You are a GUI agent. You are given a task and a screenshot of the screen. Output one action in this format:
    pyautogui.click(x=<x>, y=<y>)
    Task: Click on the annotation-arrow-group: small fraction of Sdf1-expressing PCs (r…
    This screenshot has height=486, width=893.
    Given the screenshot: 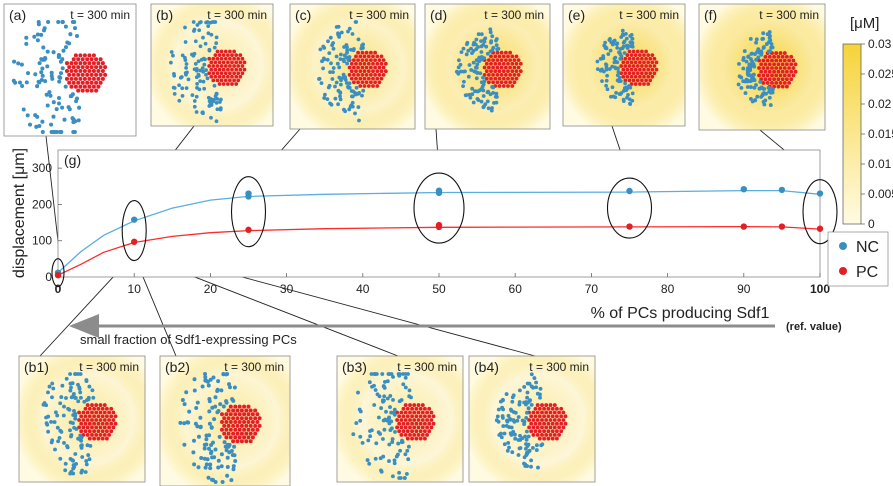 What is the action you would take?
    pyautogui.click(x=455, y=330)
    